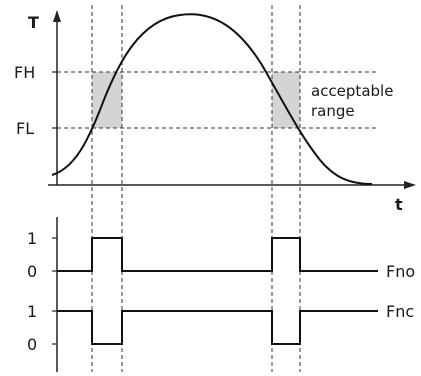 The image size is (421, 376). Describe the element at coordinates (217, 327) in the screenshot. I see `fnc-signal` at that location.